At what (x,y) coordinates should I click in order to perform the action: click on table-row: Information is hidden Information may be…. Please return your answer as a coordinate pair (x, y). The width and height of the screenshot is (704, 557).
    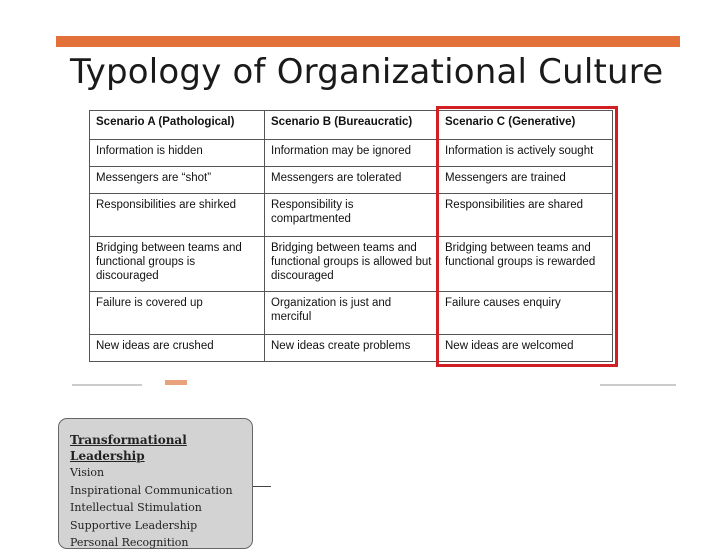
    Looking at the image, I should click on (351, 153).